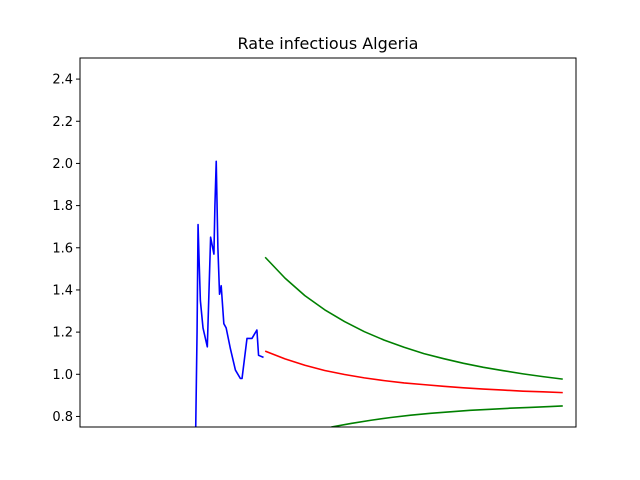 This screenshot has height=480, width=640. Describe the element at coordinates (62, 375) in the screenshot. I see `y-tick-label: 1.0` at that location.